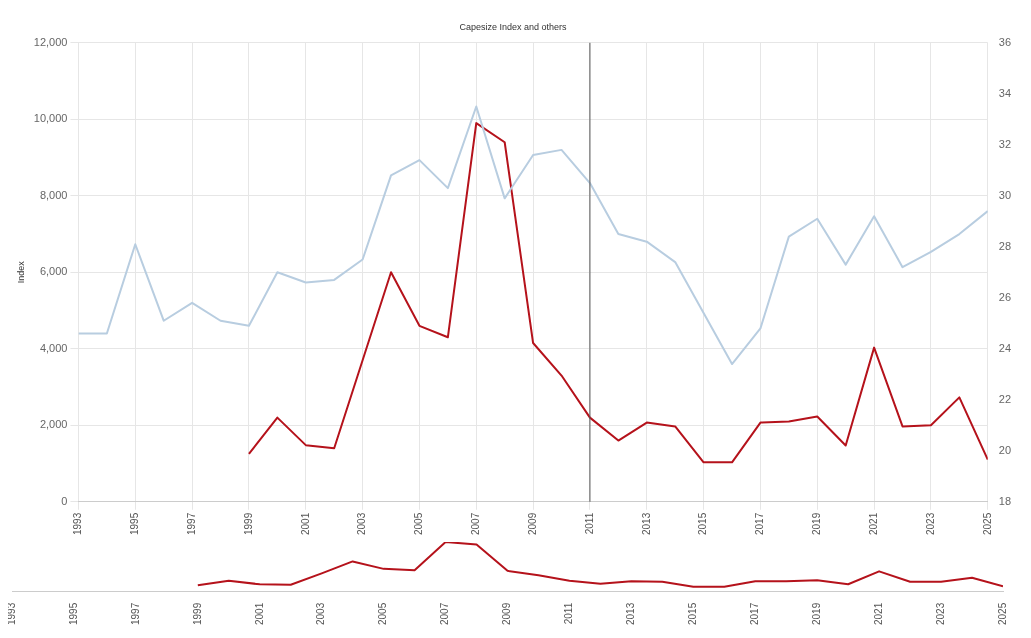 This screenshot has height=638, width=1031. What do you see at coordinates (53, 347) in the screenshot?
I see `y-tick-label: 4,000` at bounding box center [53, 347].